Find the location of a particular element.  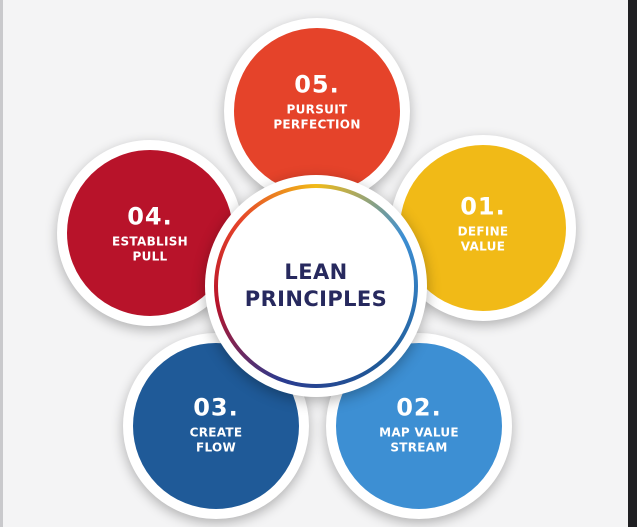

petal-label-line: PULL is located at coordinates (150, 256).